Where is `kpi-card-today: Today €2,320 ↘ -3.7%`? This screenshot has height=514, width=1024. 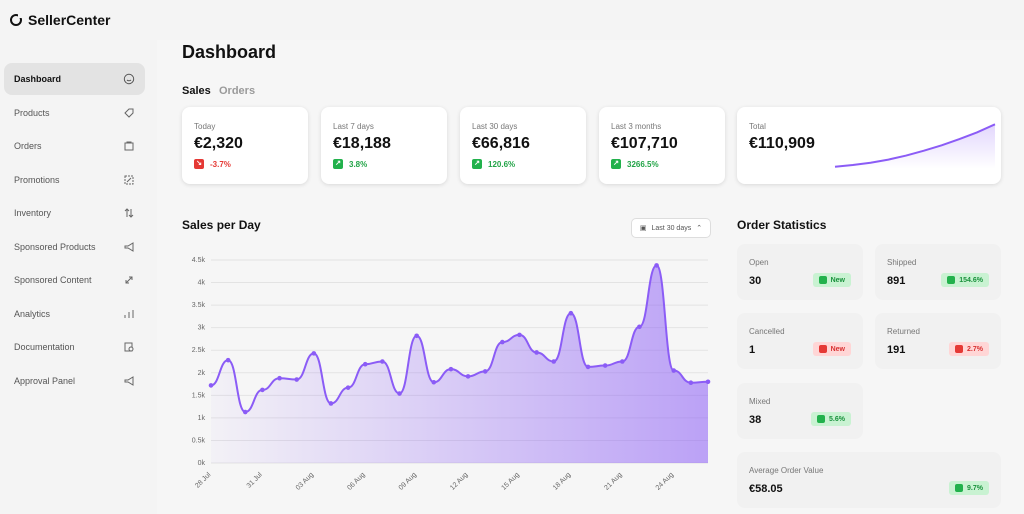 kpi-card-today: Today €2,320 ↘ -3.7% is located at coordinates (245, 145).